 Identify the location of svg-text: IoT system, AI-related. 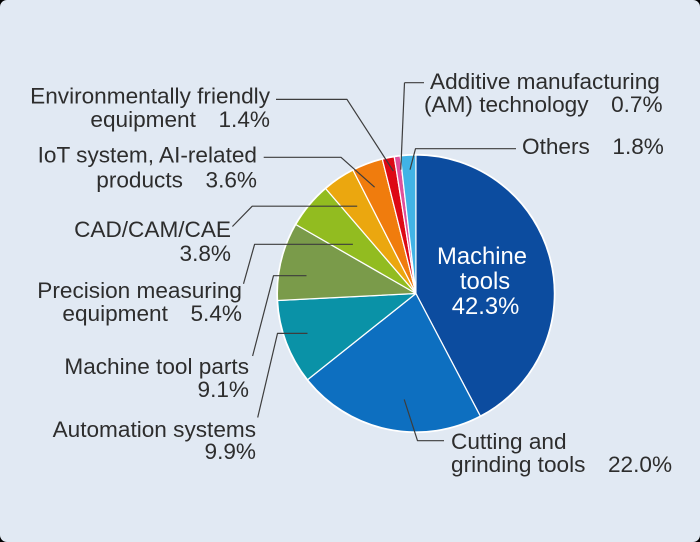
(147, 155).